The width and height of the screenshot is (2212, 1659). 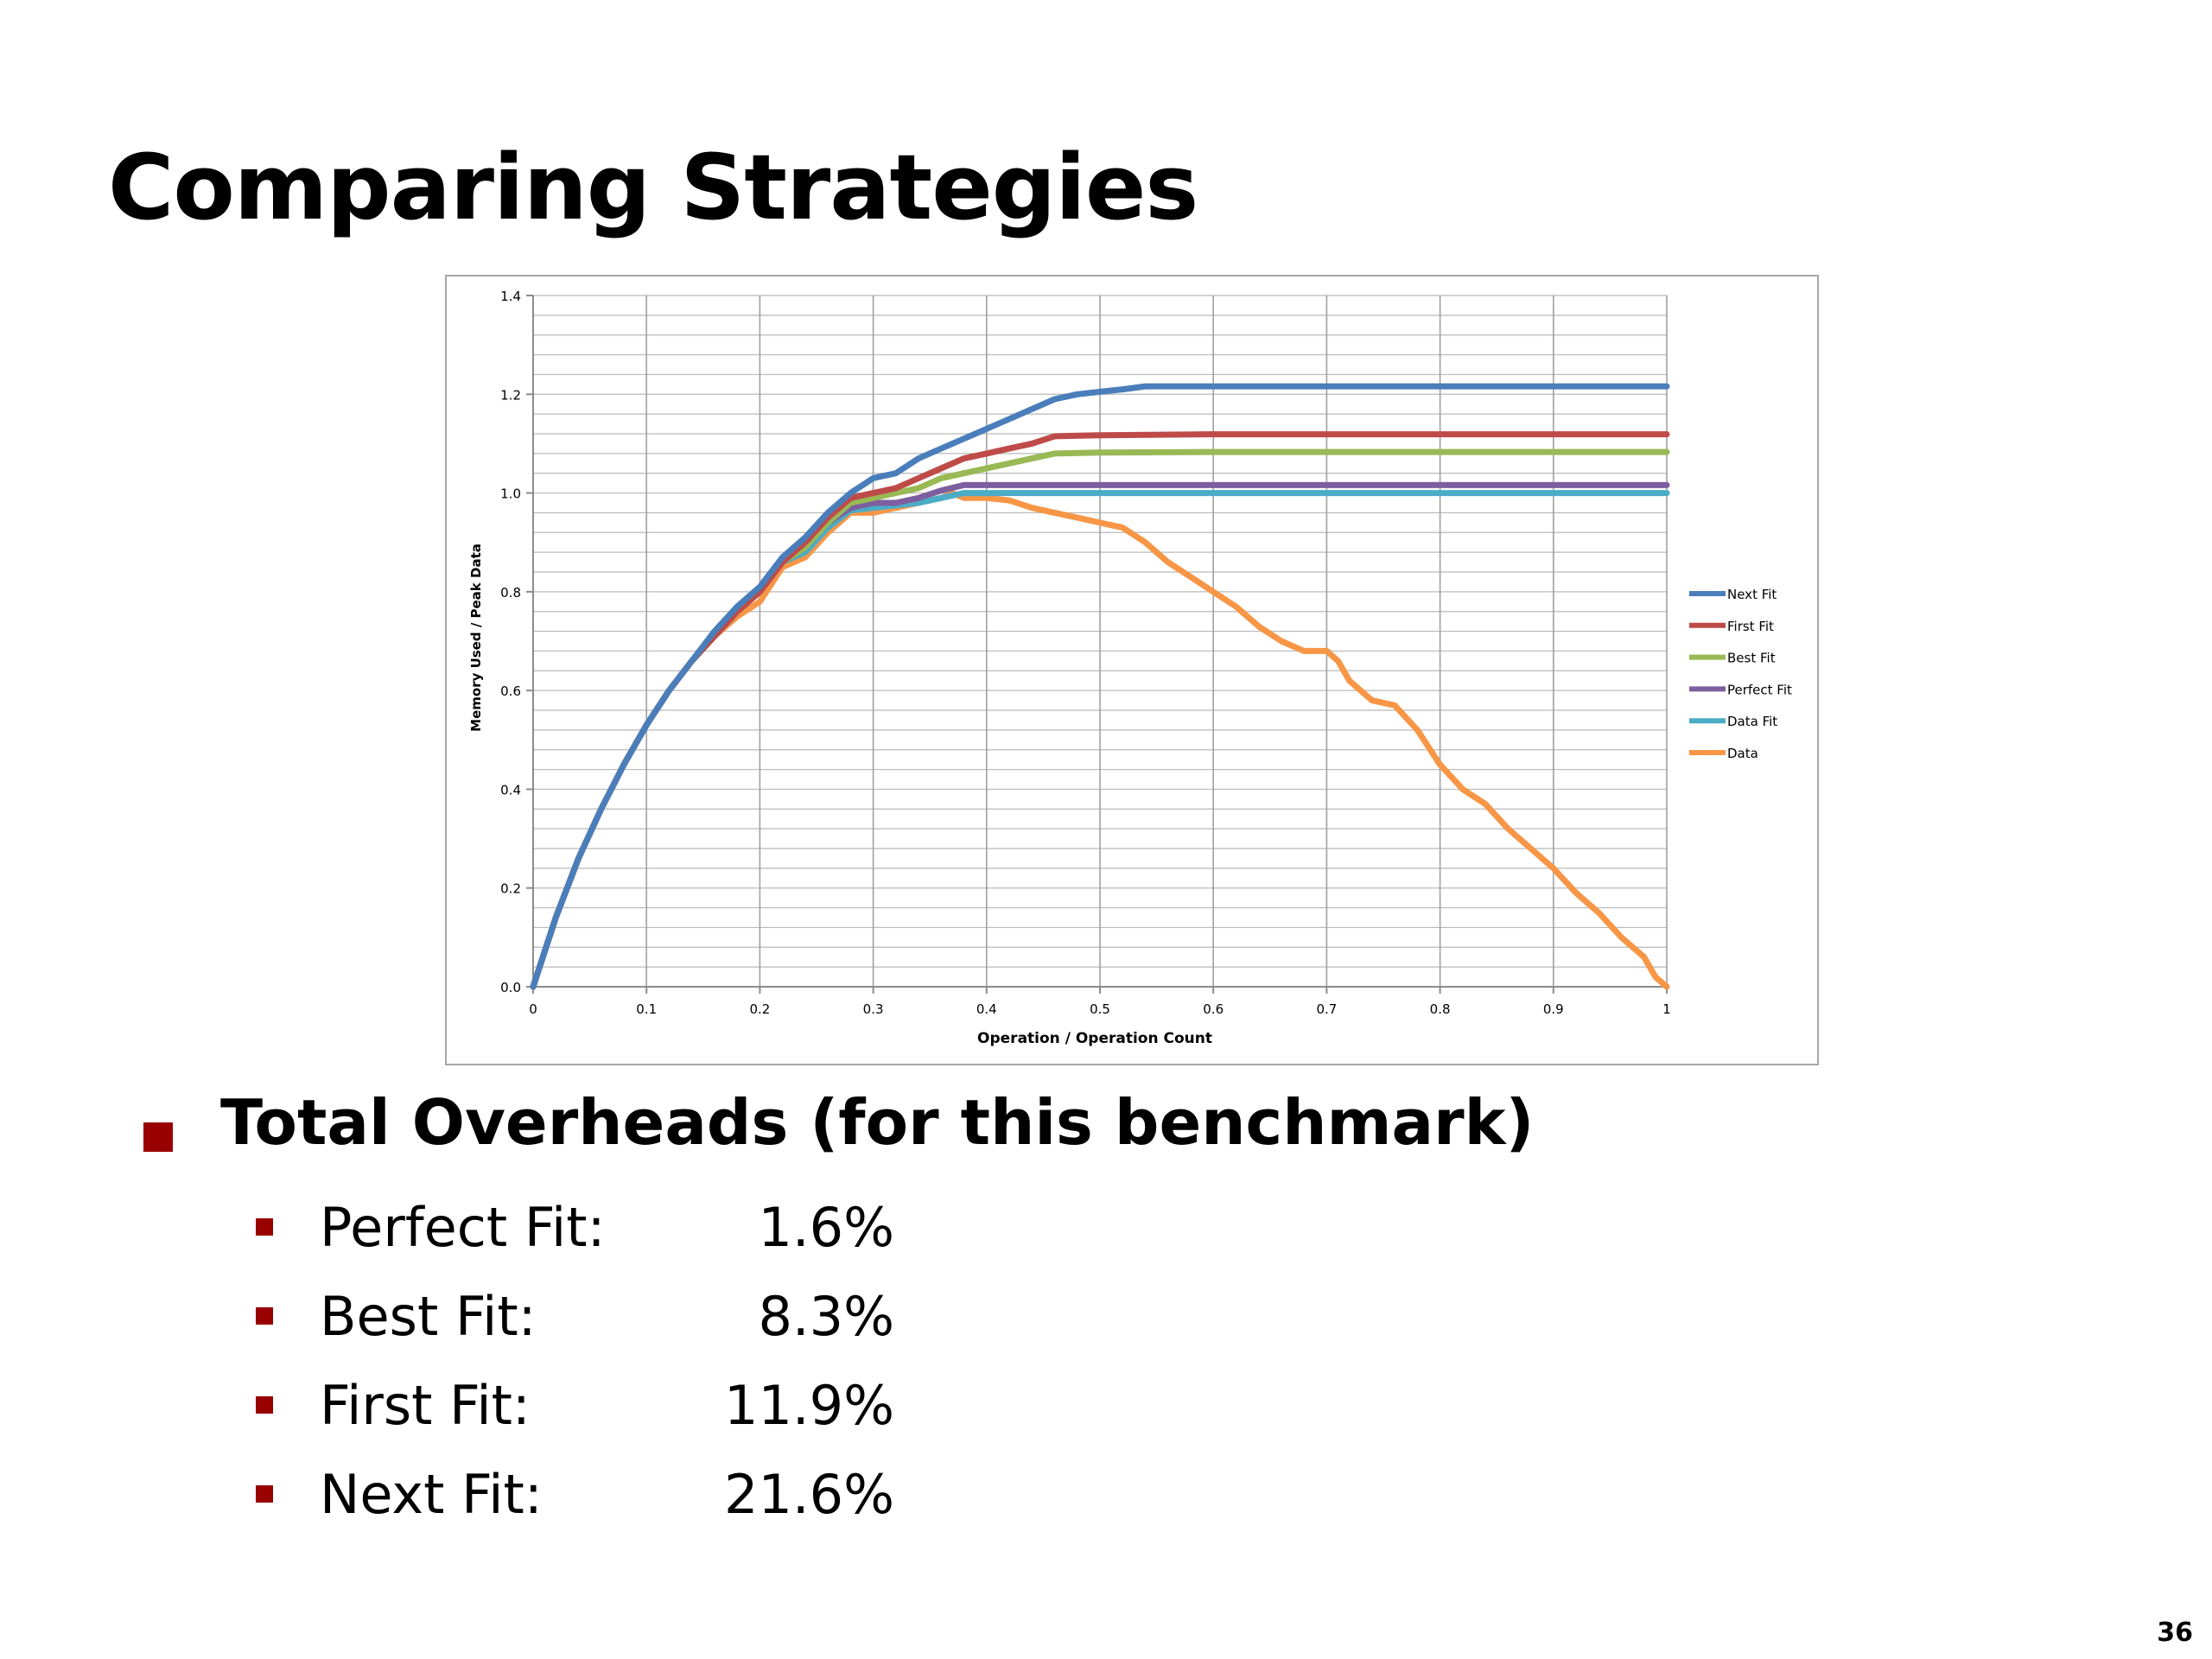 I want to click on overhead-item-perfect-fit: Perfect Fit: 1.6%, so click(x=1106, y=1235).